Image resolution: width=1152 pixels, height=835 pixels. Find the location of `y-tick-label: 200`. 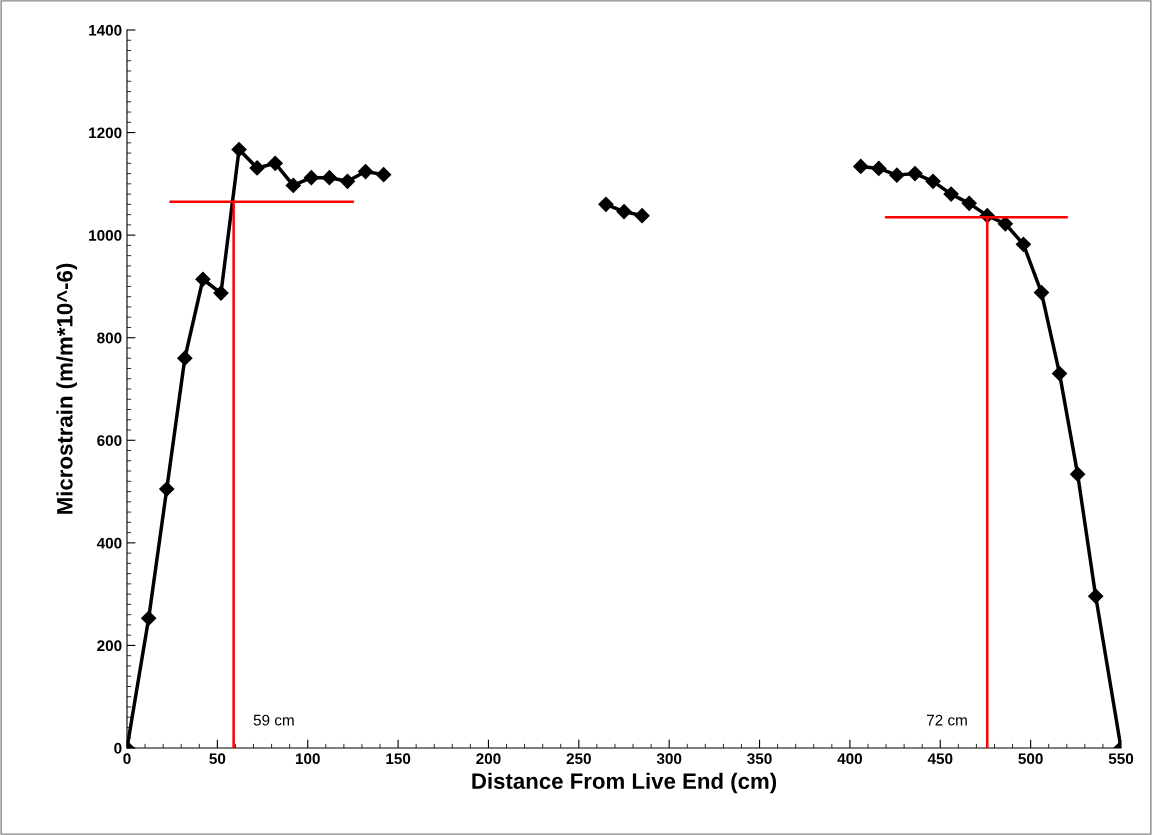

y-tick-label: 200 is located at coordinates (109, 646).